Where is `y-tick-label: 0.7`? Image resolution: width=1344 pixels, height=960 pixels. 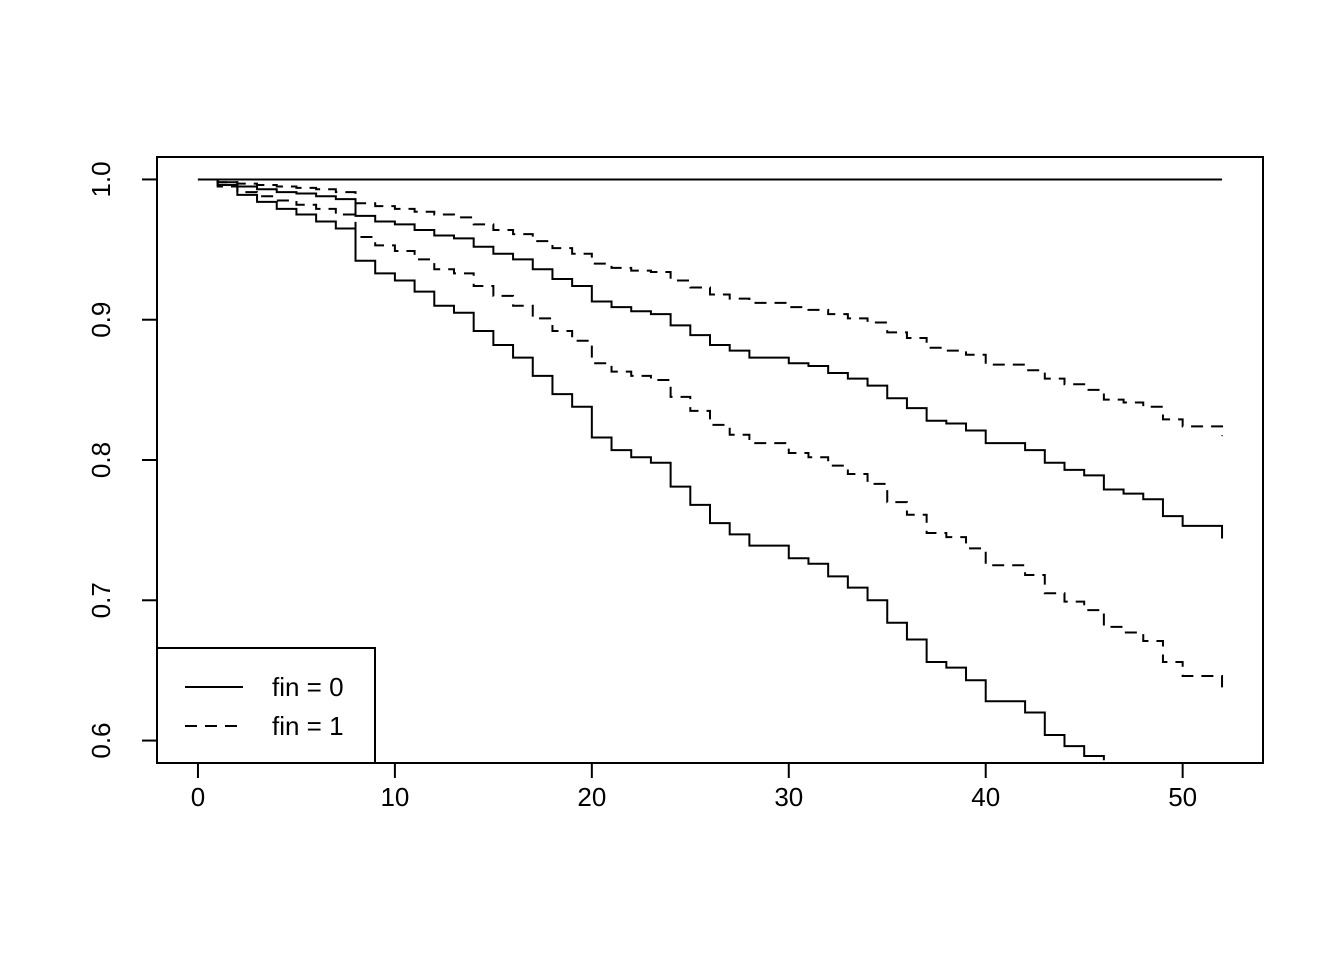 y-tick-label: 0.7 is located at coordinates (101, 600).